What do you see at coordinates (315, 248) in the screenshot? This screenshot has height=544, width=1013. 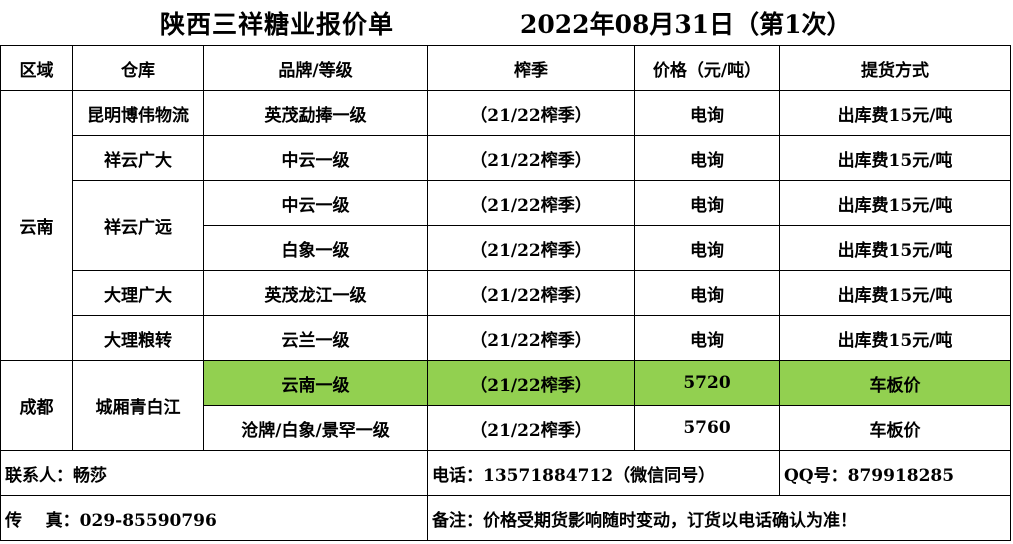 I see `brand-cell: 白象一级` at bounding box center [315, 248].